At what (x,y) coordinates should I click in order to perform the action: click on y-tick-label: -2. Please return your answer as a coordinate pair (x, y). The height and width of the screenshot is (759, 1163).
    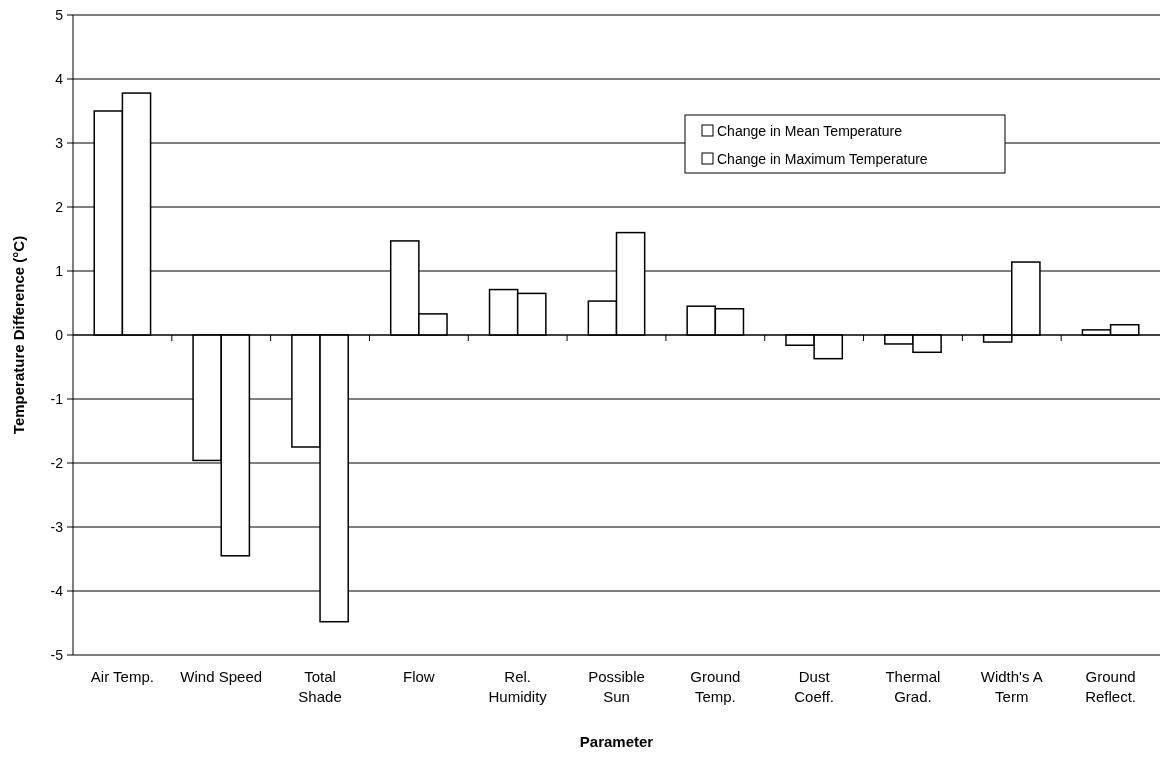
    Looking at the image, I should click on (57, 463).